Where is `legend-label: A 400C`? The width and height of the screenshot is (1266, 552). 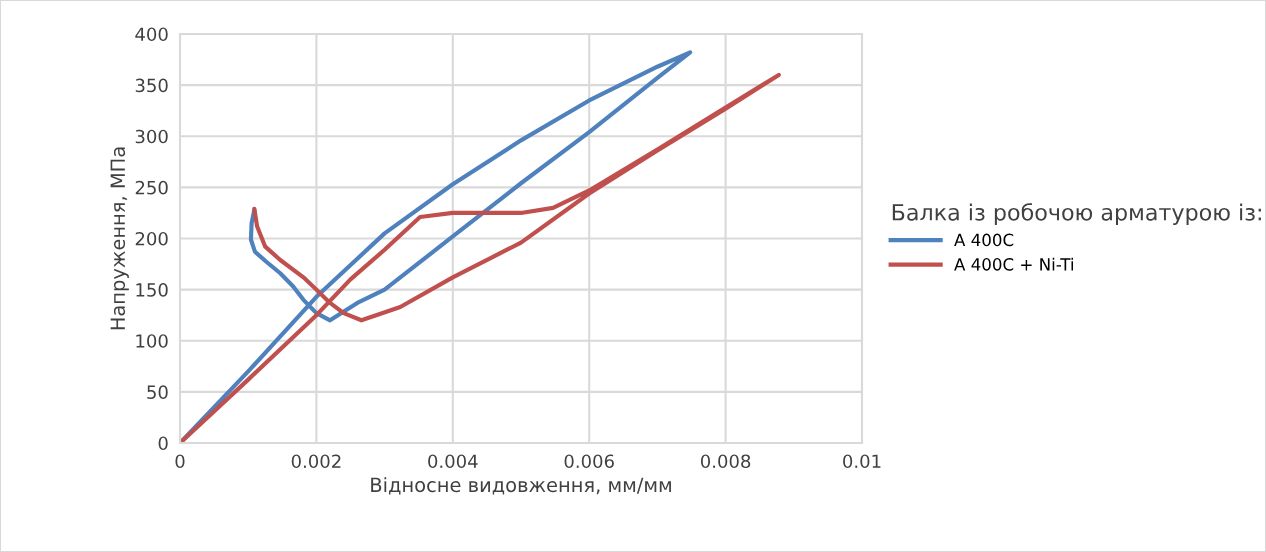 legend-label: A 400C is located at coordinates (984, 240).